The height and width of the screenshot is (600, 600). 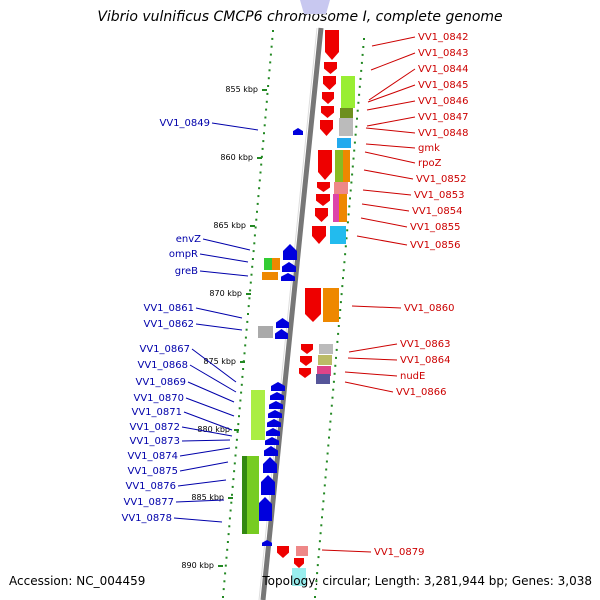 What do you see at coordinates (219, 361) in the screenshot?
I see `kbp-label-875-kbp: 875 kbp` at bounding box center [219, 361].